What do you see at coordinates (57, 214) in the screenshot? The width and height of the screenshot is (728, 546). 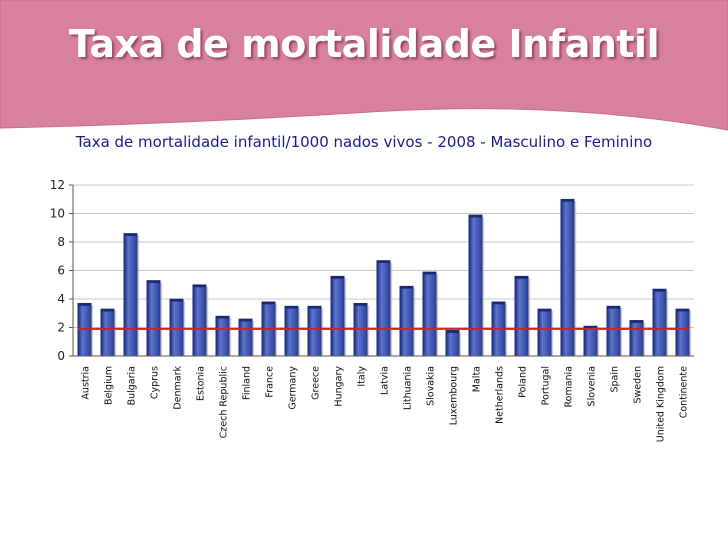 I see `y-tick-label: 10` at bounding box center [57, 214].